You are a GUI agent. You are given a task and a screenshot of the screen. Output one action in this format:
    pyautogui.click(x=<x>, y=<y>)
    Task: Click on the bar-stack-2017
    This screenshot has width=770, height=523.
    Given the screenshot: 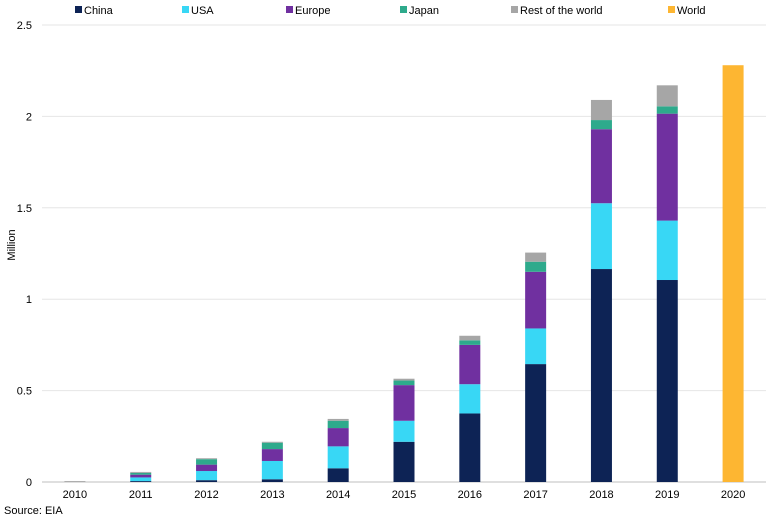 What is the action you would take?
    pyautogui.click(x=536, y=367)
    